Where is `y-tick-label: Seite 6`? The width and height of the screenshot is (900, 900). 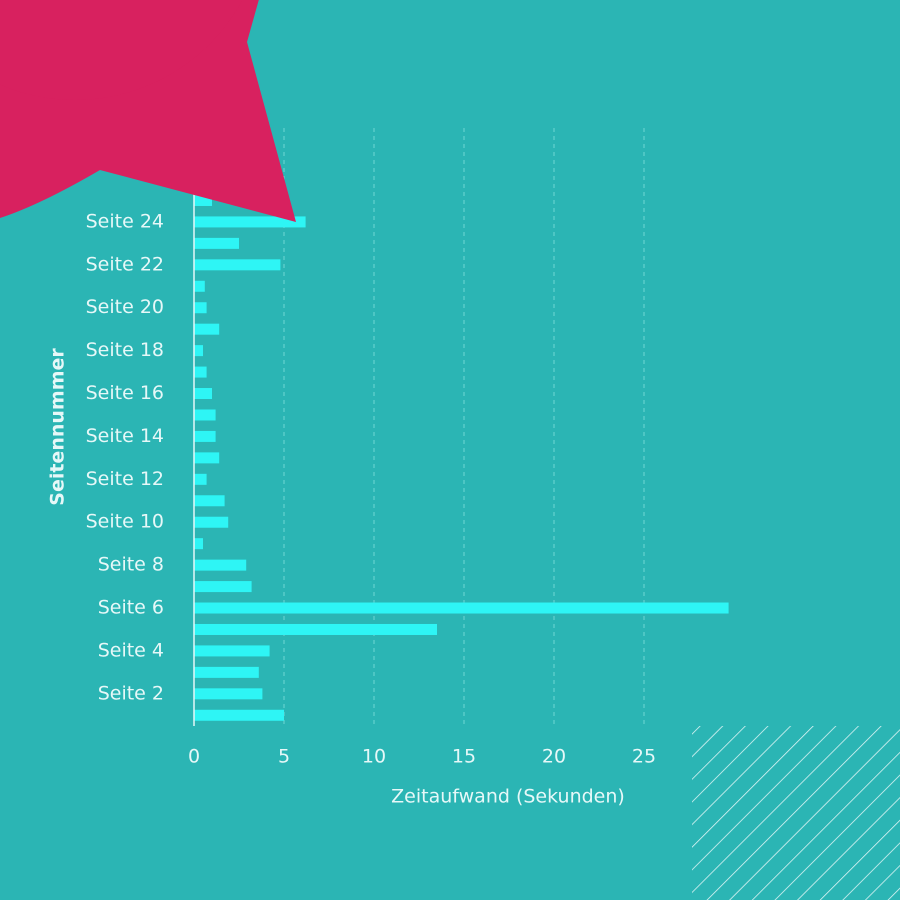
y-tick-label: Seite 6 is located at coordinates (131, 608).